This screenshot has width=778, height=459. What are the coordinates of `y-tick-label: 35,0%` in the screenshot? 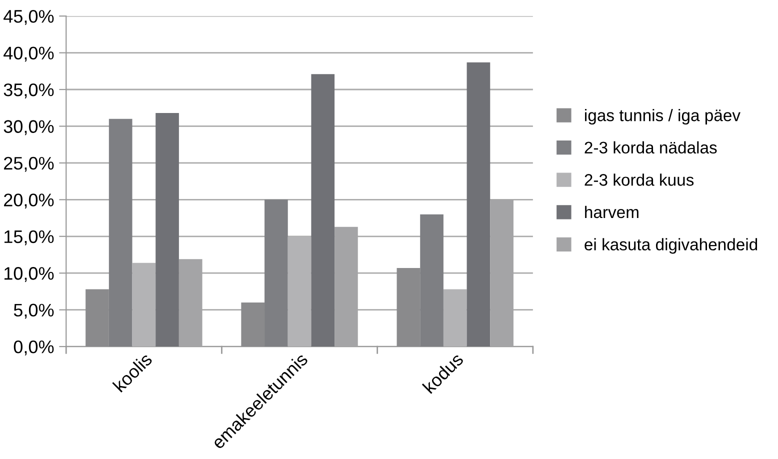 It's located at (29, 90).